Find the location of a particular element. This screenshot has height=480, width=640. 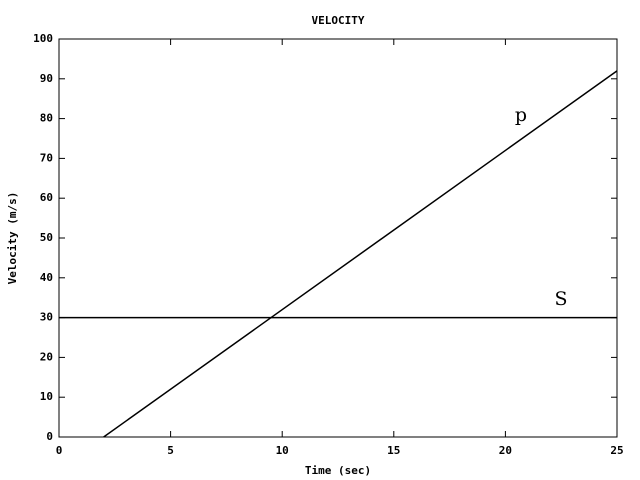

y-tick-label: 90 is located at coordinates (46, 78).